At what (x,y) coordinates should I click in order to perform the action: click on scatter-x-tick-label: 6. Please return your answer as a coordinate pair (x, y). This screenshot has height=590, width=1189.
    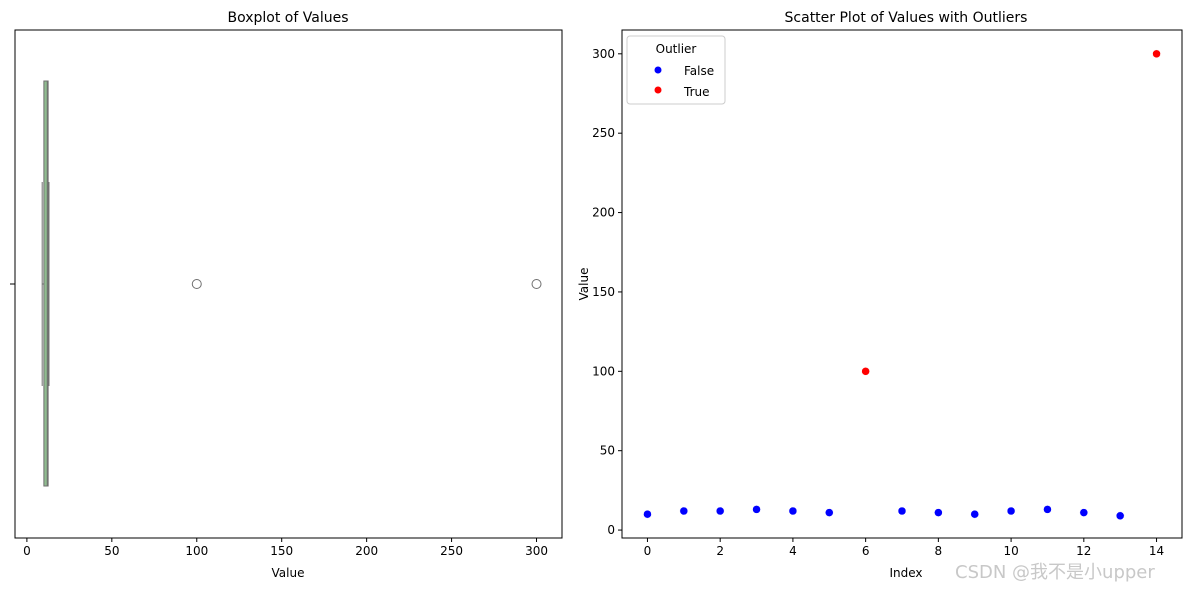
    Looking at the image, I should click on (866, 551).